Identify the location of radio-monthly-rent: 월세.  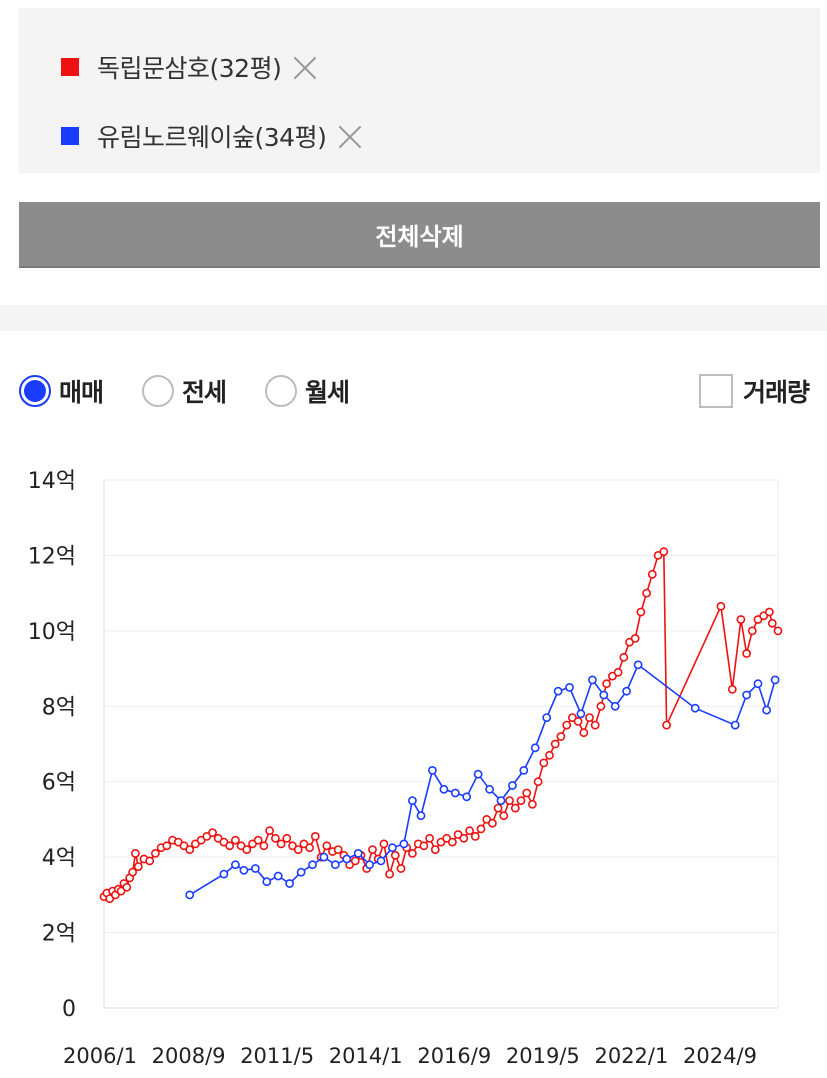
(307, 391).